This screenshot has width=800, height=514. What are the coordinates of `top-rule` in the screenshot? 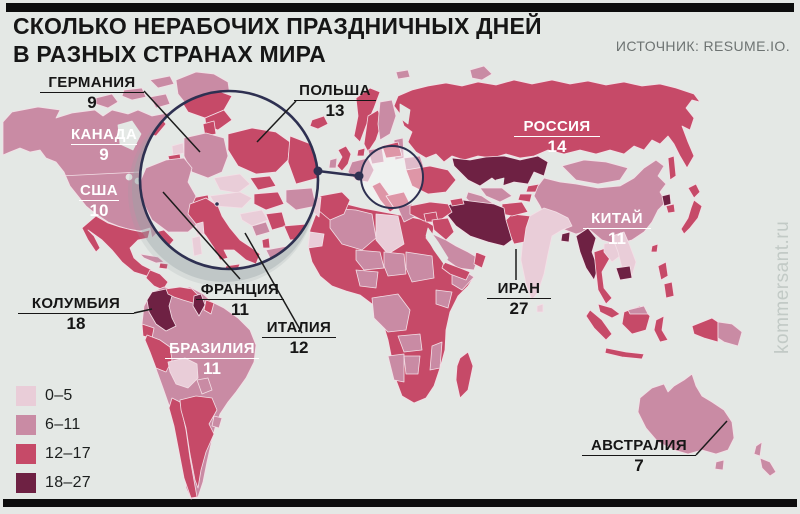 It's located at (400, 7).